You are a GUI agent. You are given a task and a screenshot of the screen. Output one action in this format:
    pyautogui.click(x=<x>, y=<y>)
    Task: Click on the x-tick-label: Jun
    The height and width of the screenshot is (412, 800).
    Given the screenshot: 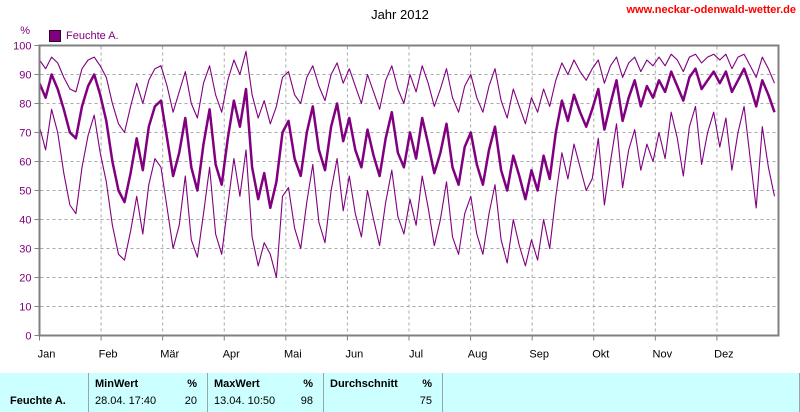 What is the action you would take?
    pyautogui.click(x=355, y=355)
    